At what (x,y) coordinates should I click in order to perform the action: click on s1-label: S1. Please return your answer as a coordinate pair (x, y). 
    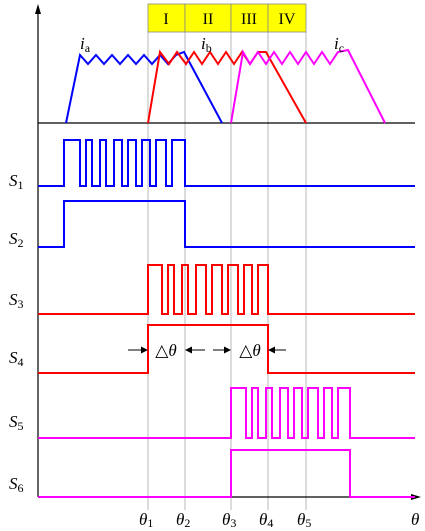
    Looking at the image, I should click on (16, 181).